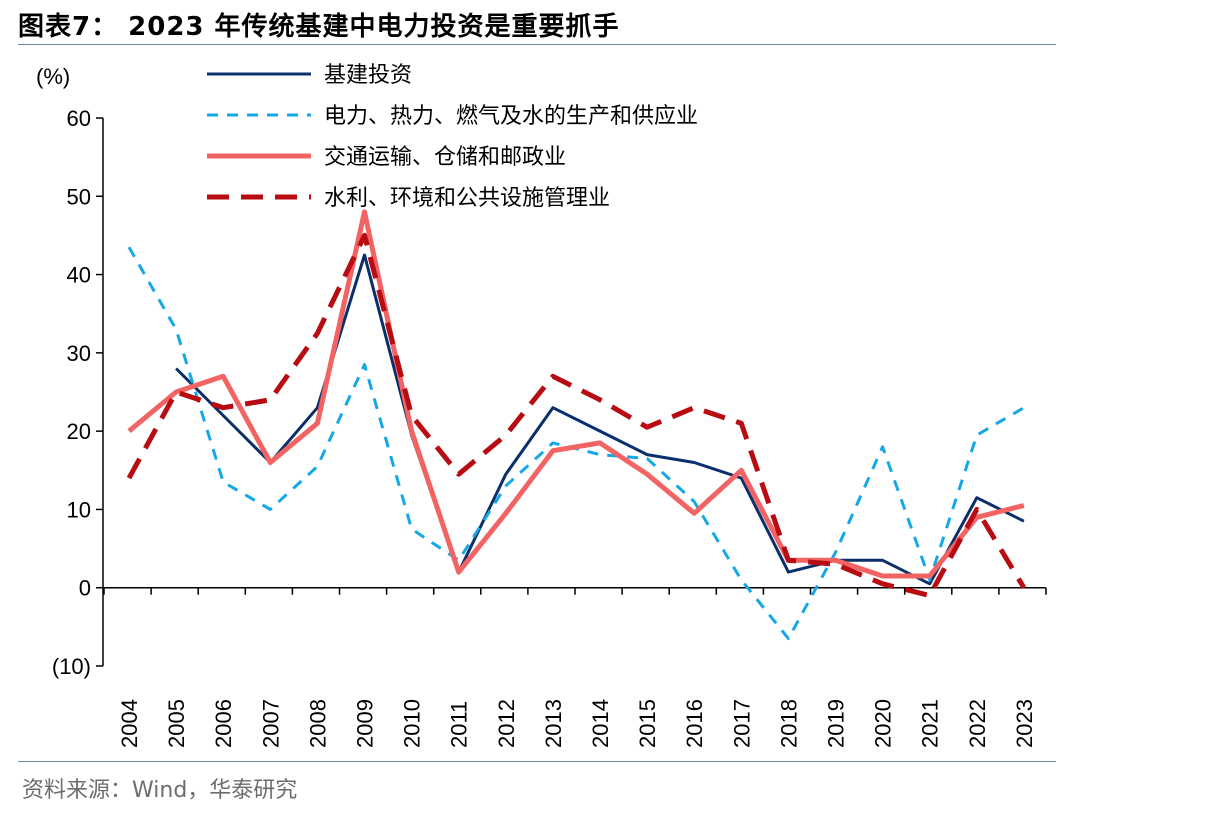 This screenshot has height=817, width=1206. I want to click on x-tick-label: 2008, so click(317, 723).